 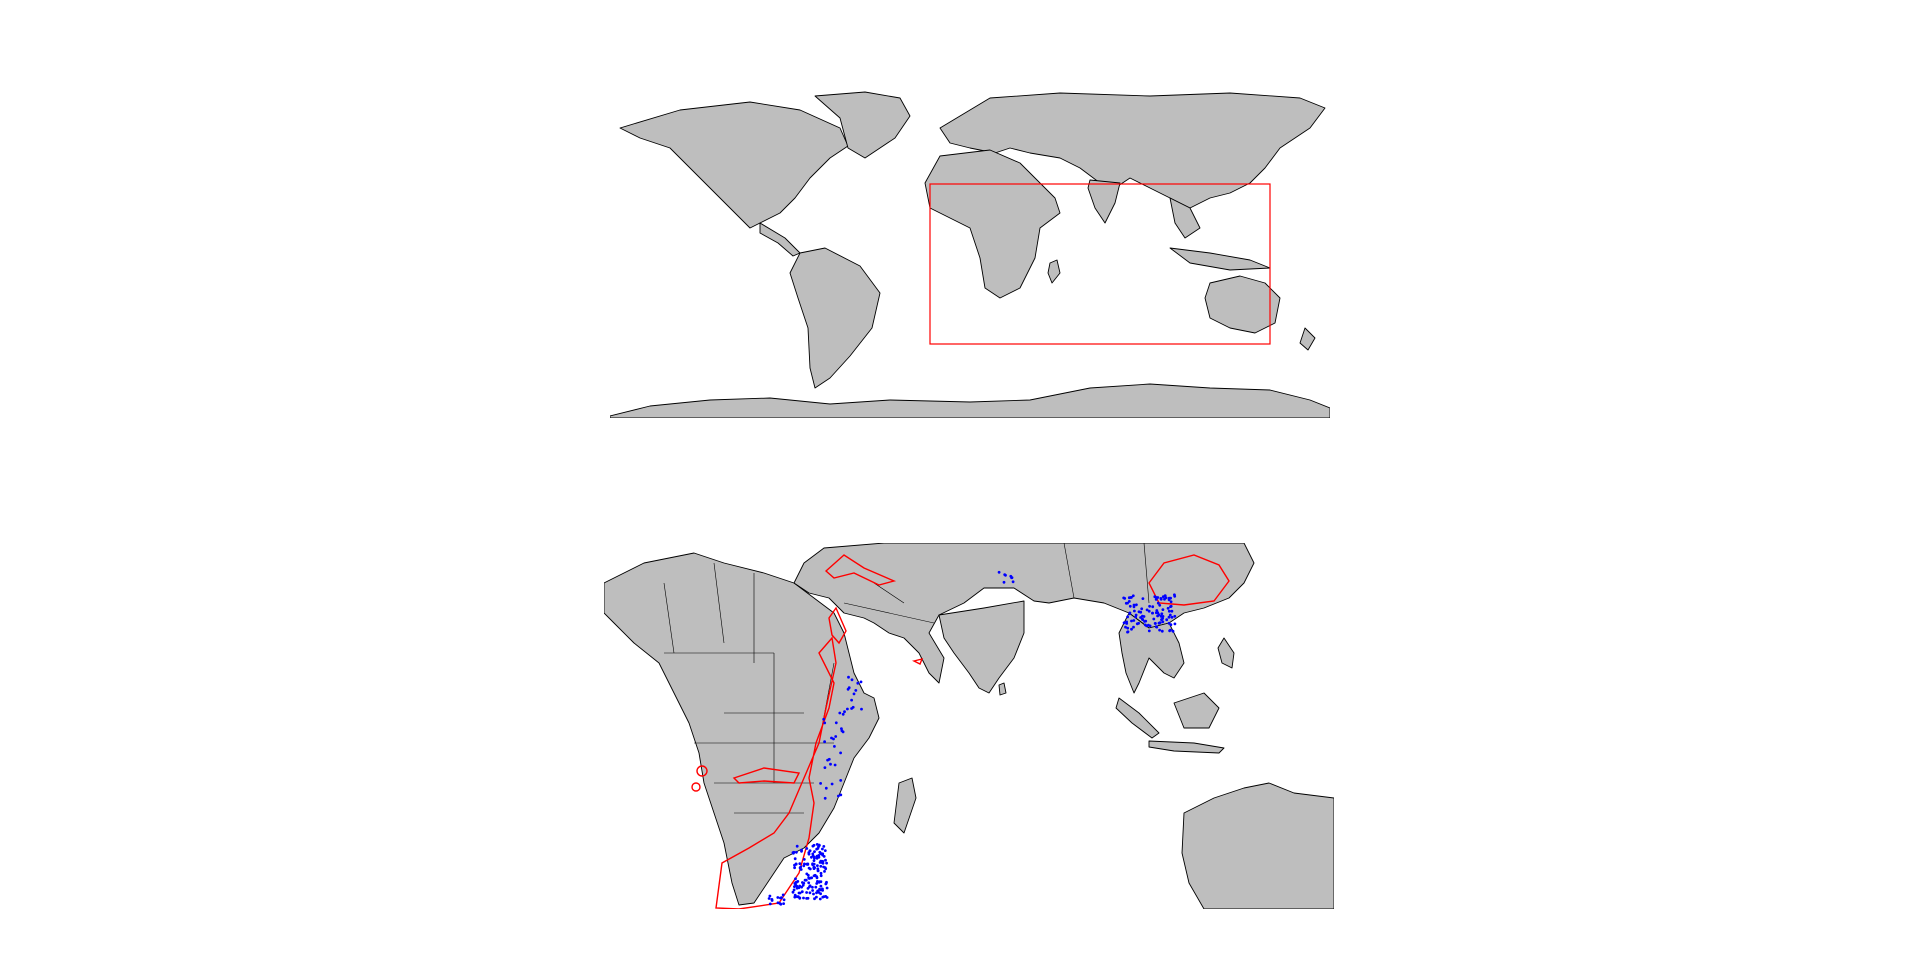 I want to click on greenland, so click(x=862, y=125).